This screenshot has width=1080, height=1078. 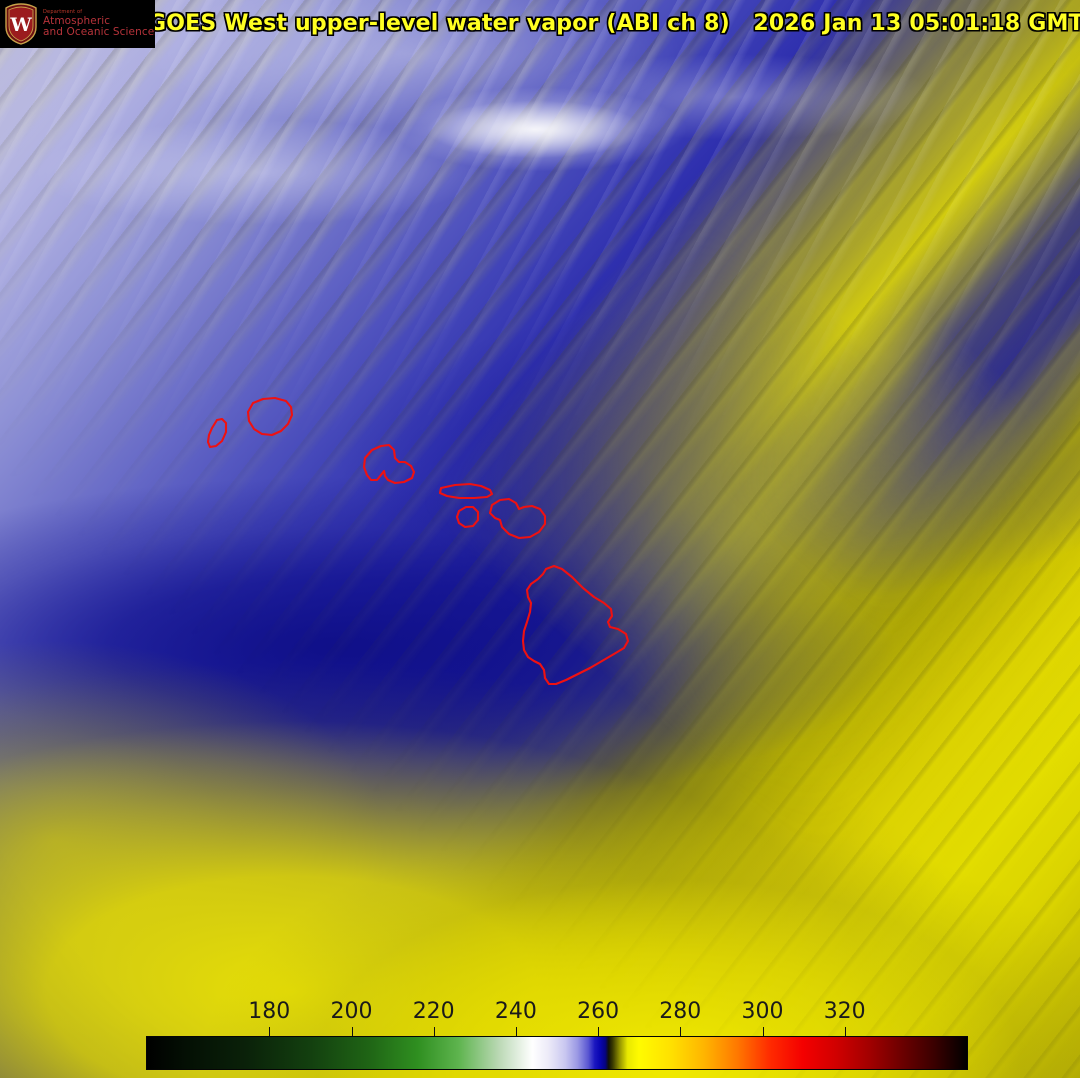 What do you see at coordinates (270, 416) in the screenshot?
I see `island-outline-kauai` at bounding box center [270, 416].